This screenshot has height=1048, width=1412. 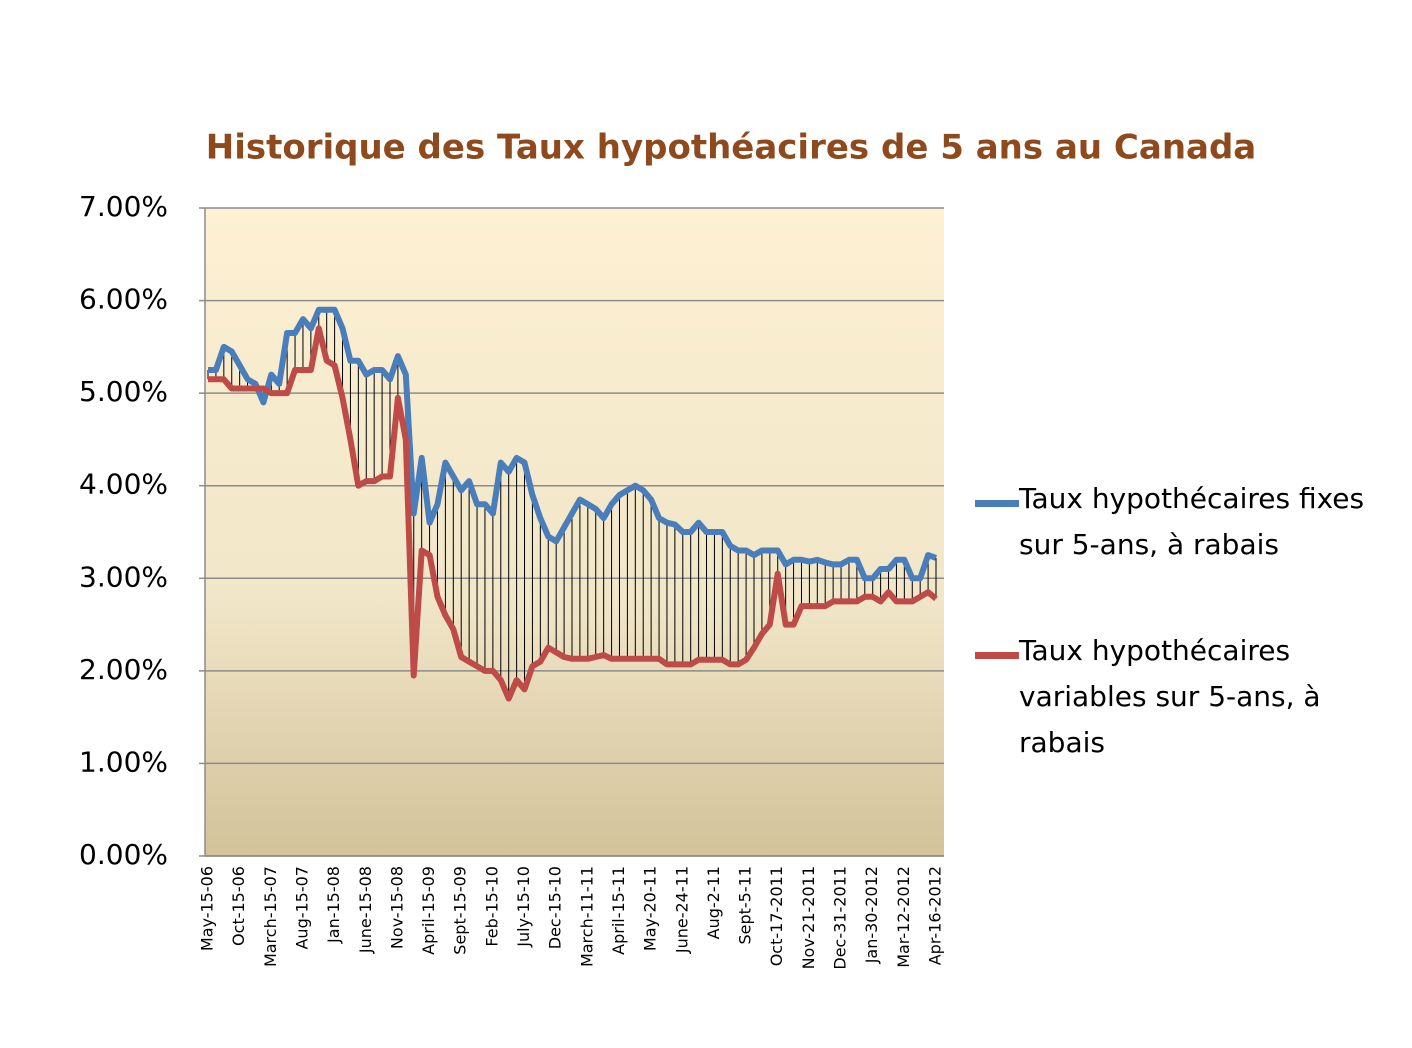 I want to click on x-tick-label: Aug-15-07, so click(x=301, y=908).